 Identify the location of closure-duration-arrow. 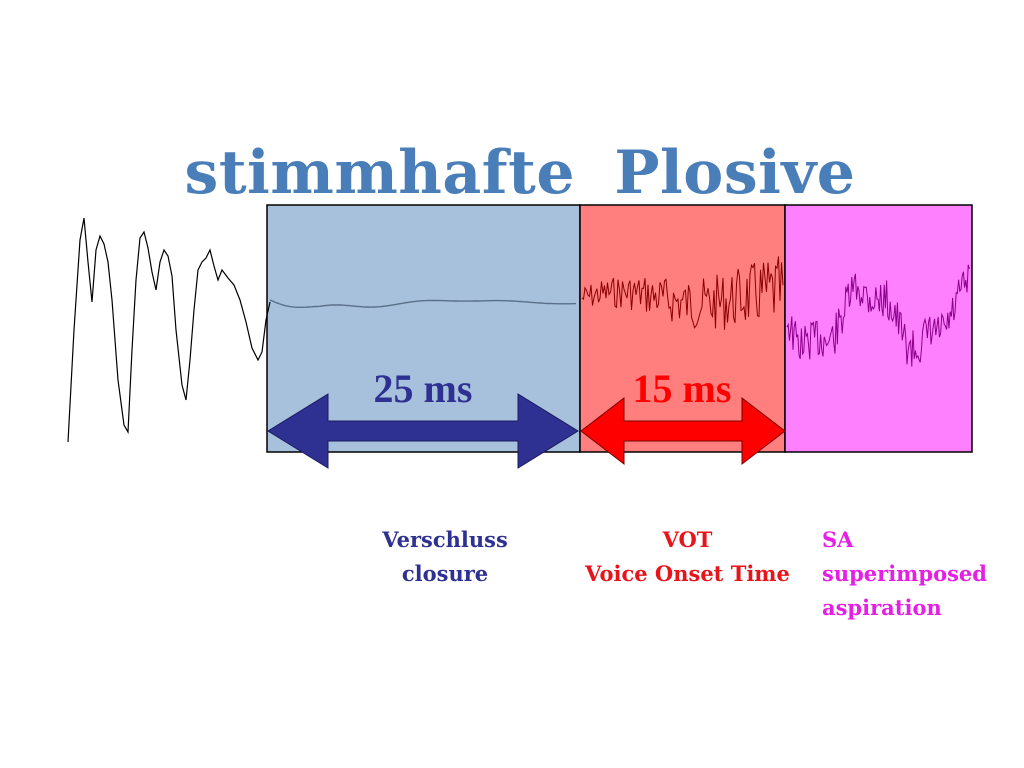
(423, 431).